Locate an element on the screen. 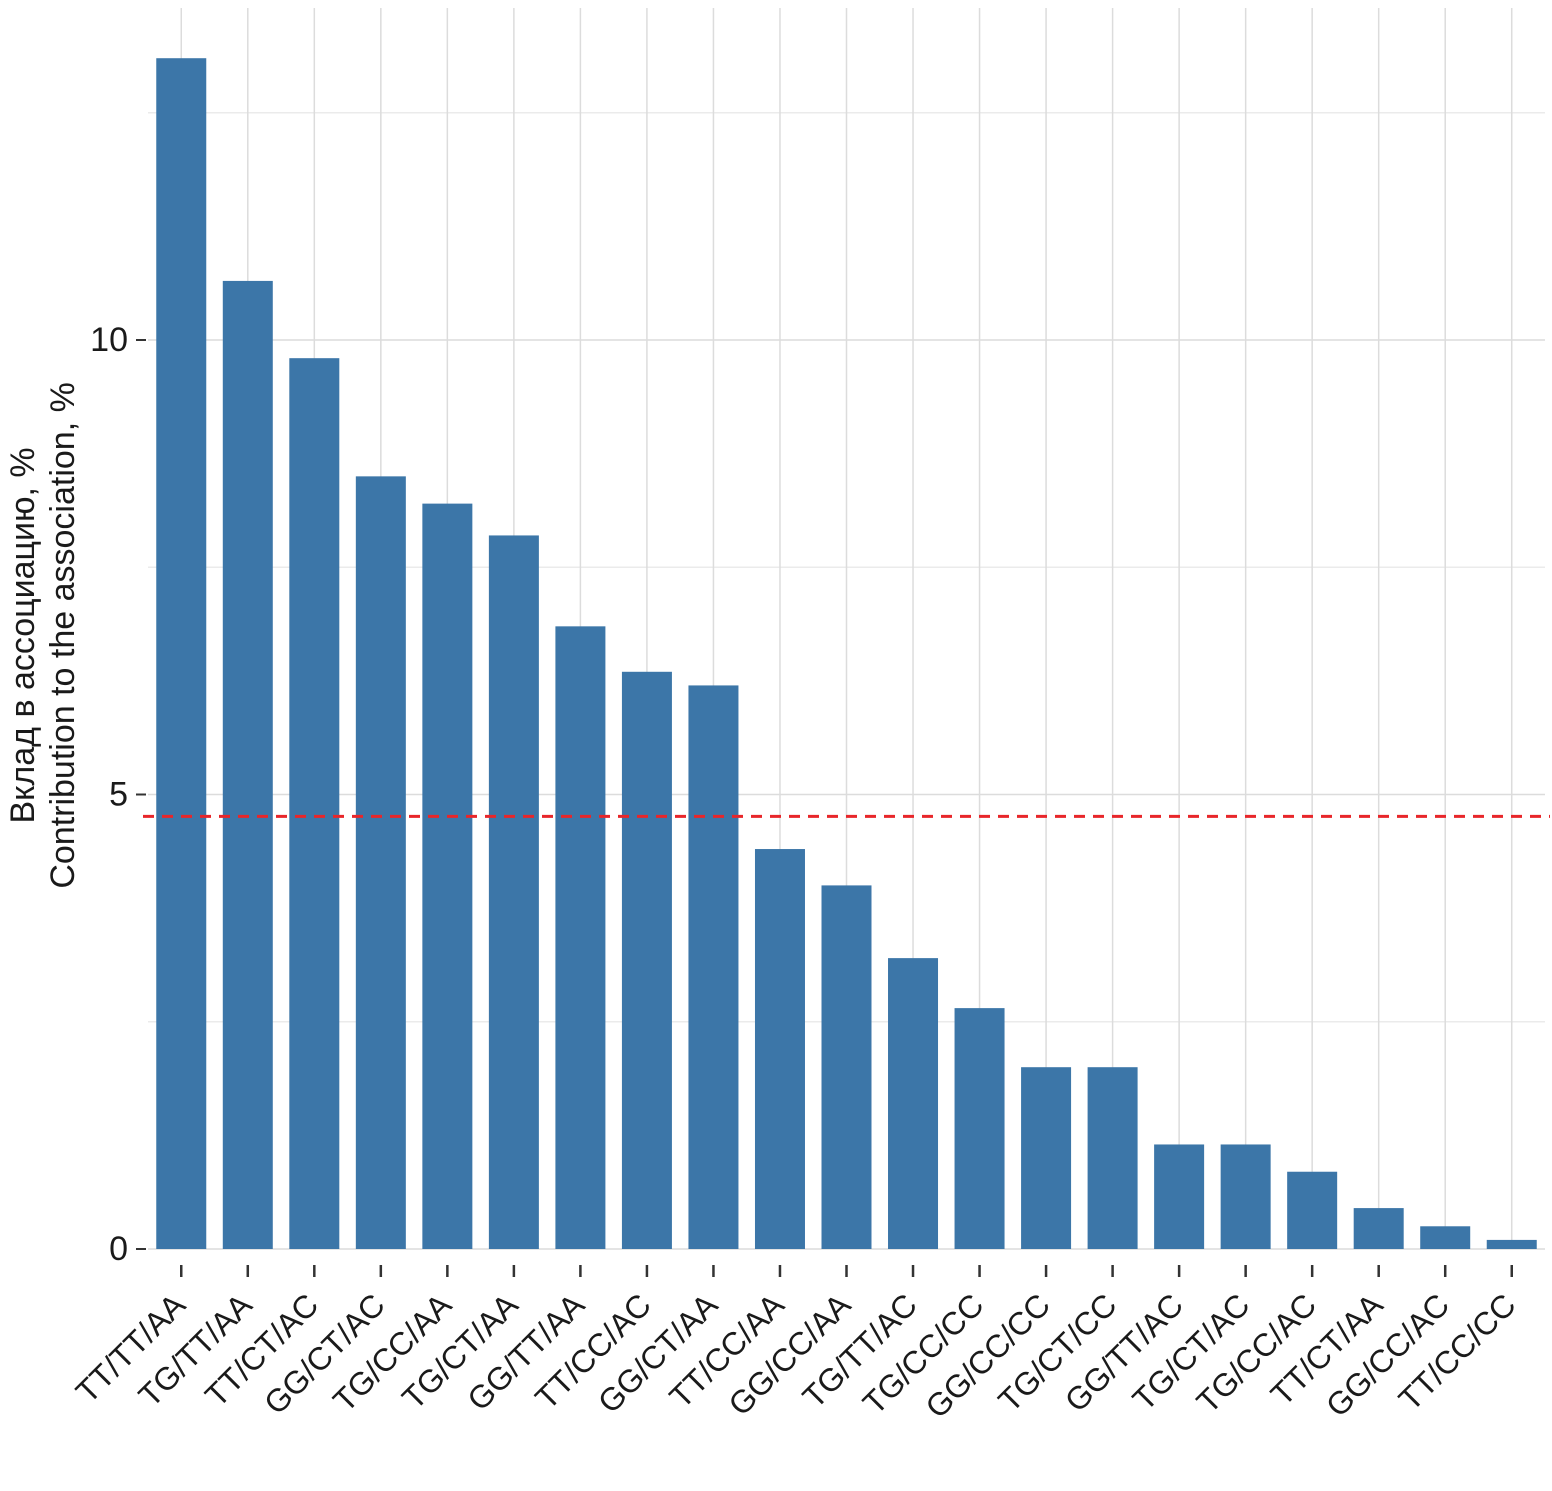 Image resolution: width=1552 pixels, height=1491 pixels. bar-TG-CC-CC is located at coordinates (979, 1128).